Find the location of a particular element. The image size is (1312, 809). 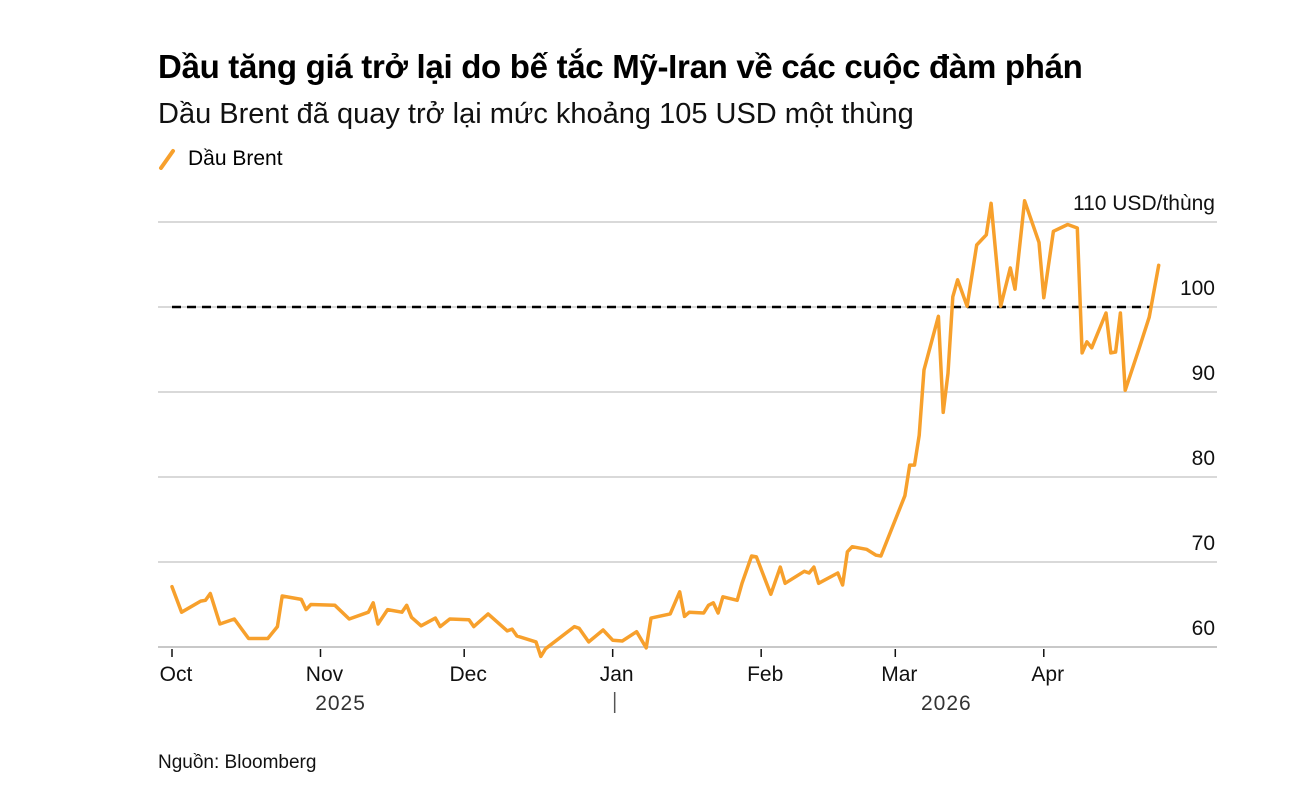

x-tick-label: Nov is located at coordinates (325, 674).